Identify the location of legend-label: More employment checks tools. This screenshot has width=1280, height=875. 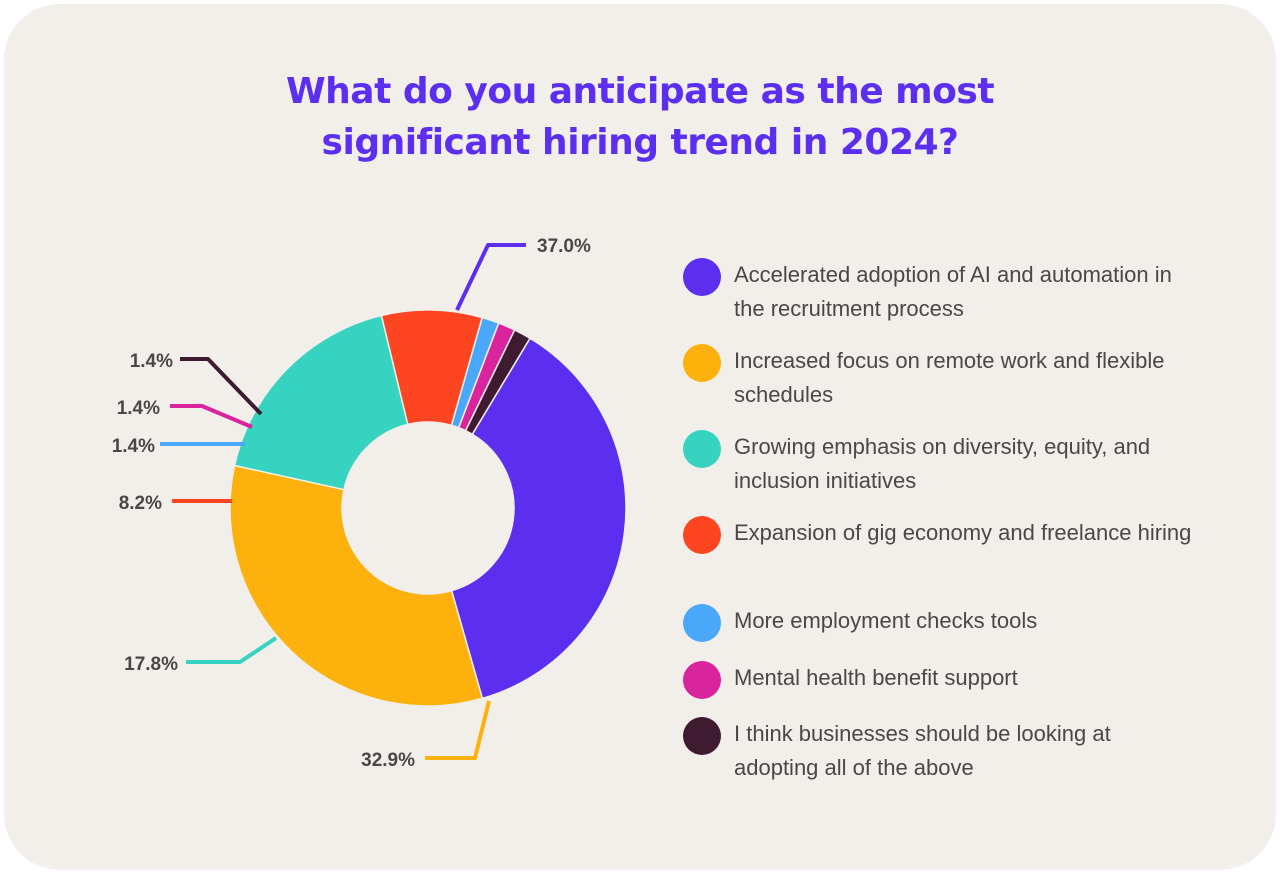
(886, 620).